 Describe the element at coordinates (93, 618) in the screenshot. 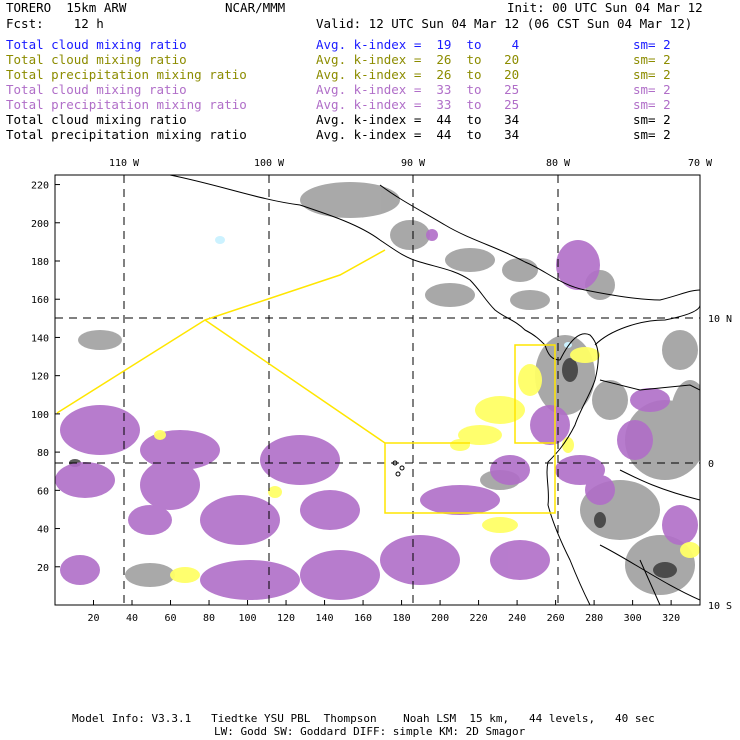

I see `x-tick-label: 20` at that location.